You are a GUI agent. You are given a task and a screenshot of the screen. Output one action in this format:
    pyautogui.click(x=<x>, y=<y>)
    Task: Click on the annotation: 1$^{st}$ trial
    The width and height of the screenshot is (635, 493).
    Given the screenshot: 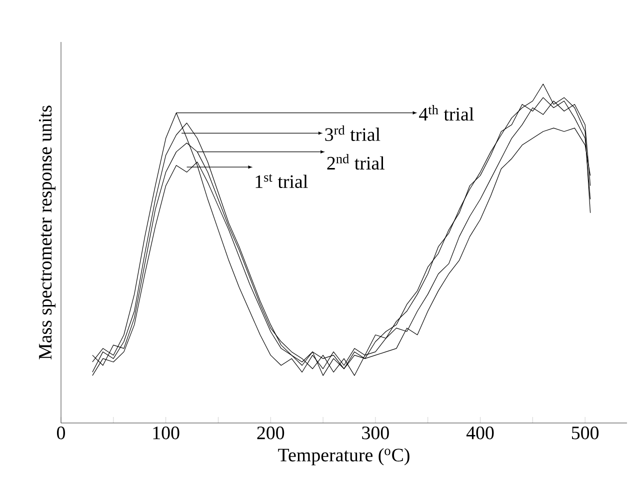 What is the action you would take?
    pyautogui.click(x=282, y=181)
    